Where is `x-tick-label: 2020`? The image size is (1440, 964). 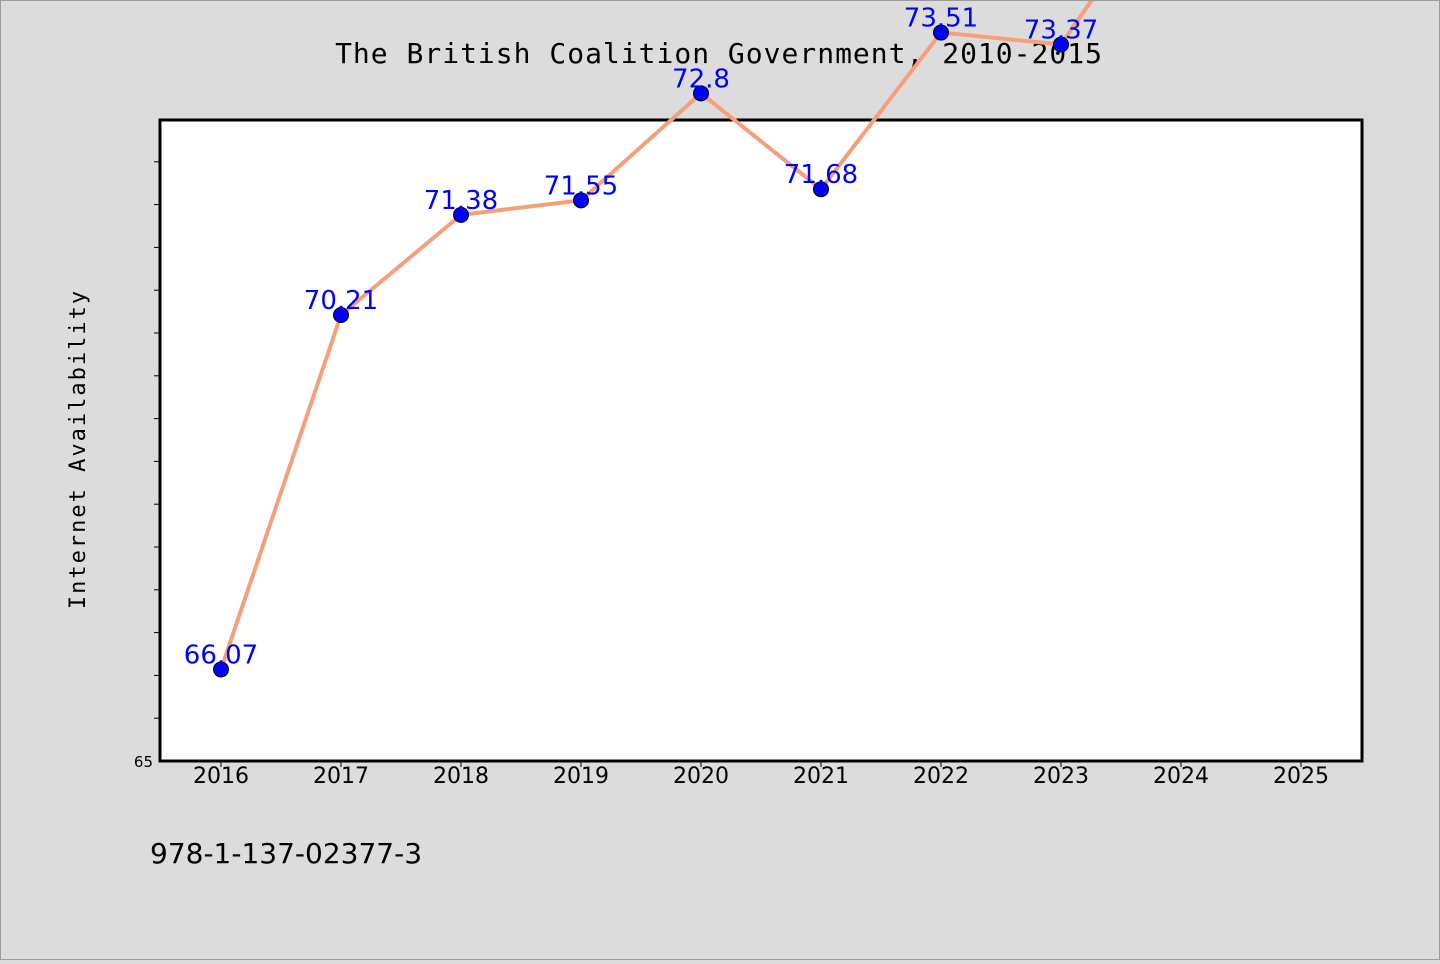 x-tick-label: 2020 is located at coordinates (701, 776).